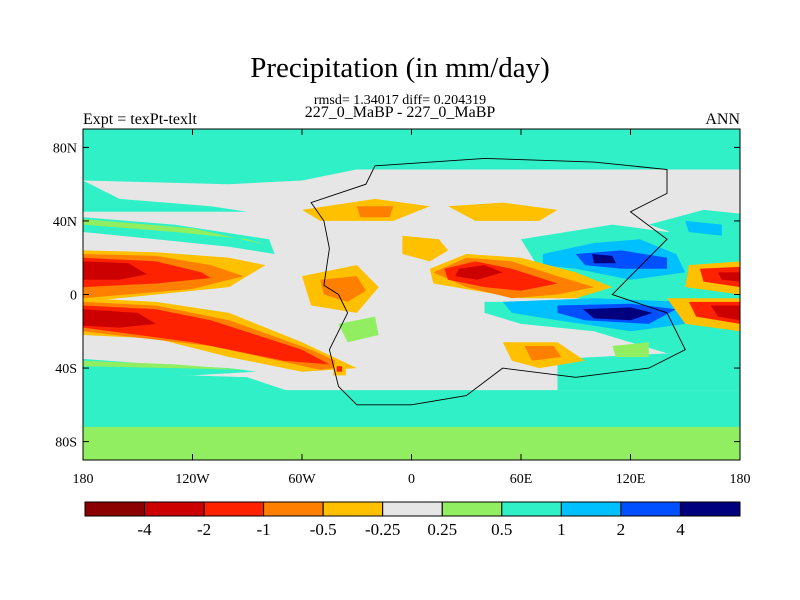 The height and width of the screenshot is (600, 800). I want to click on colorbar-label: -0.5, so click(323, 529).